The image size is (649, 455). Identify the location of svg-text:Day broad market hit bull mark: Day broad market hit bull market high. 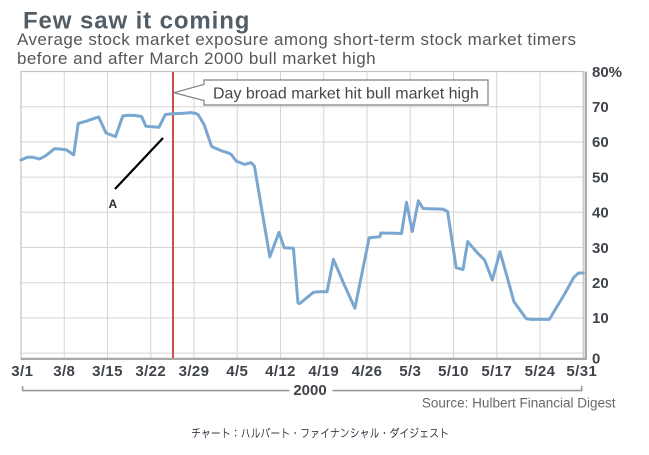
(346, 94).